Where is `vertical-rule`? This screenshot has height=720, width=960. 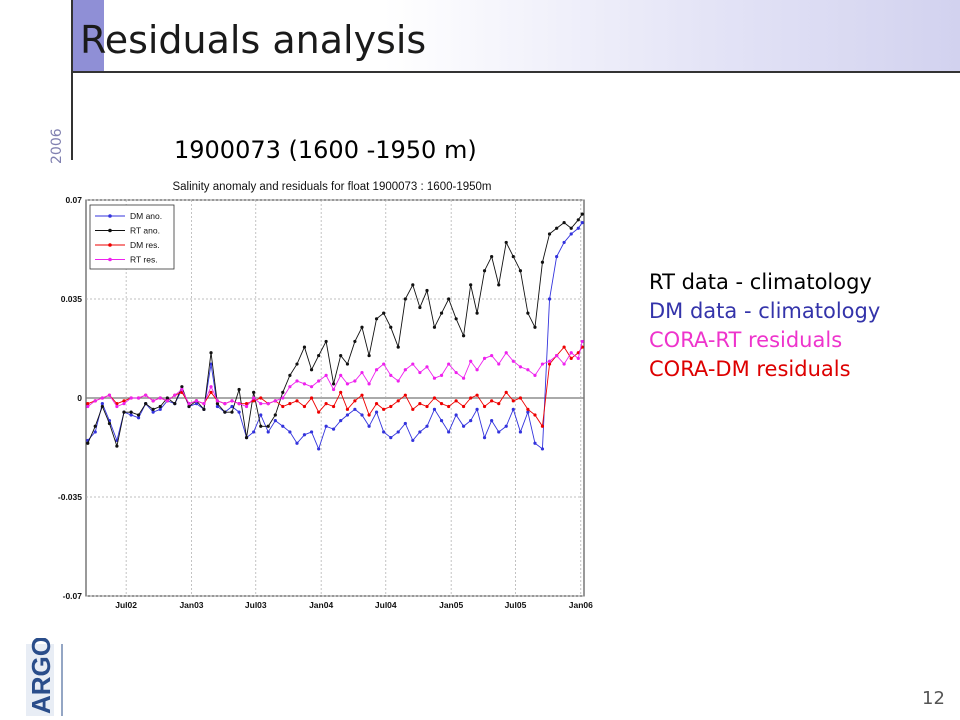 vertical-rule is located at coordinates (72, 80).